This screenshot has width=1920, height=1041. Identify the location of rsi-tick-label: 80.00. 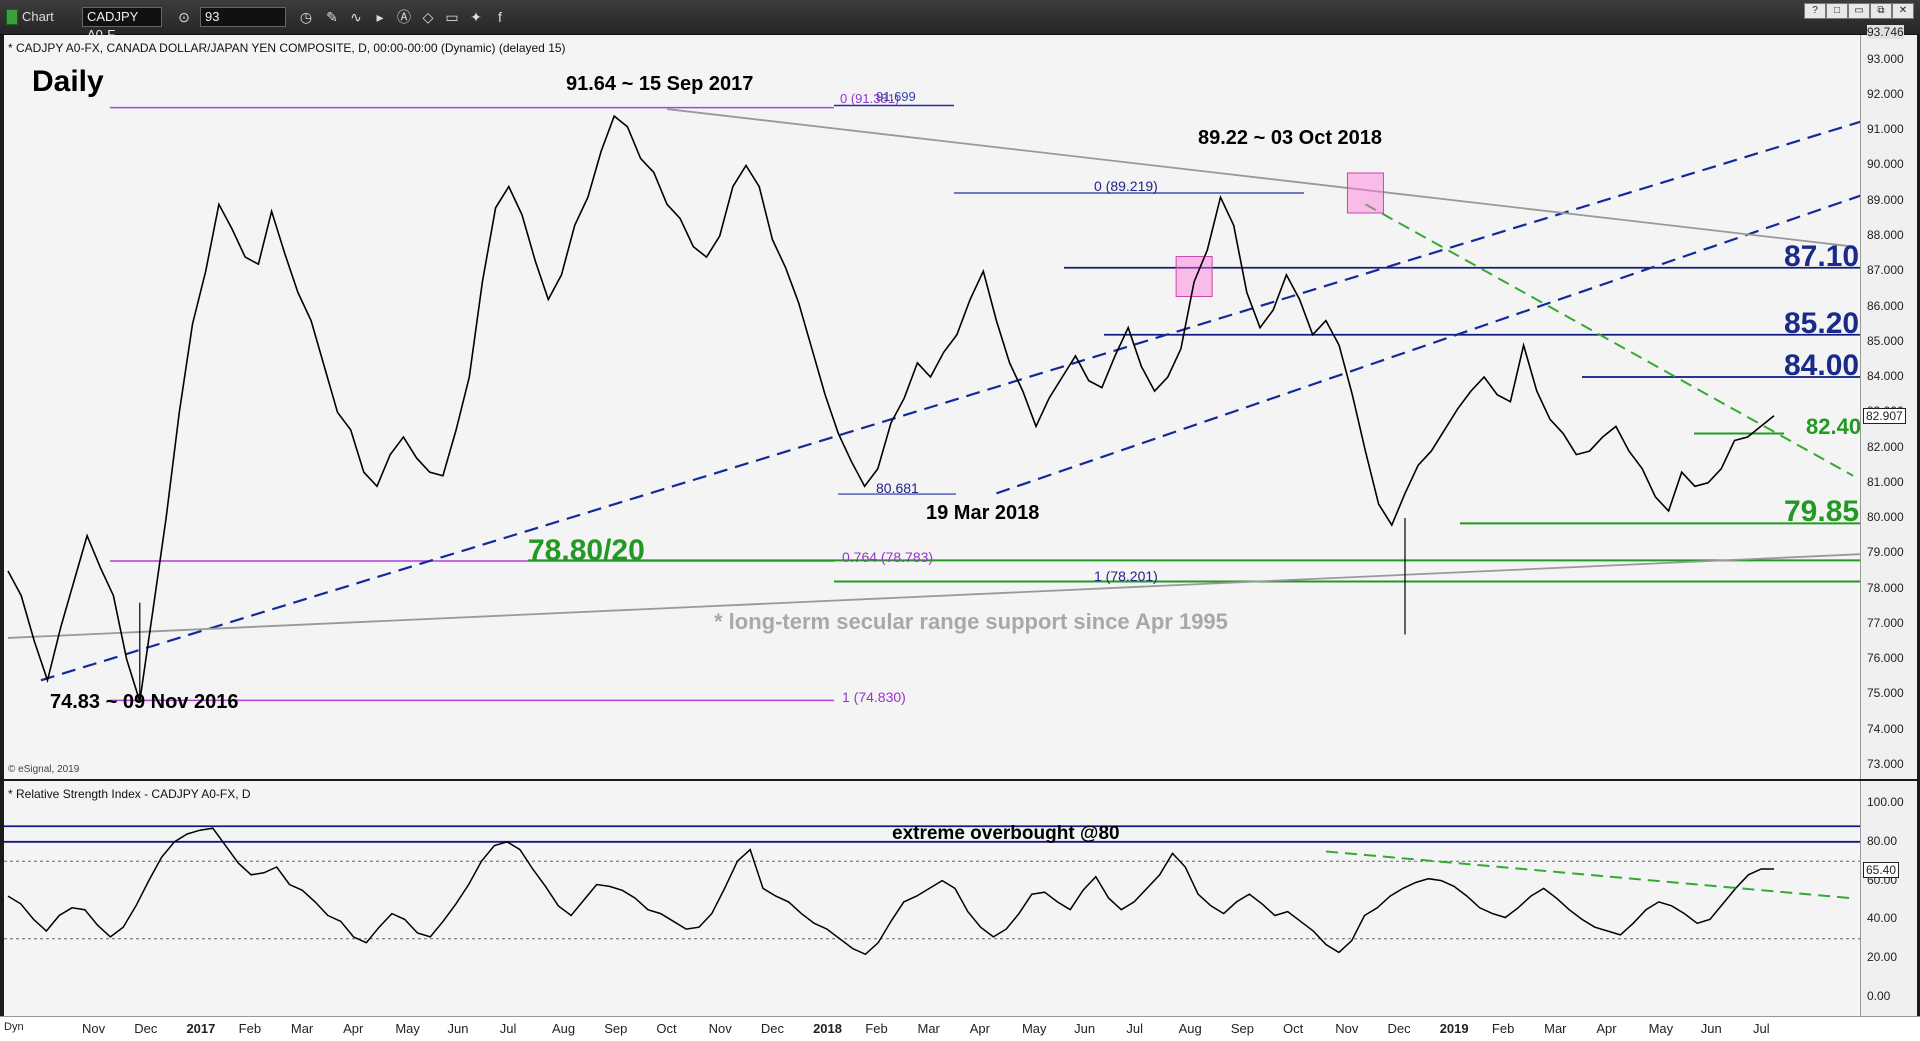
(1882, 840).